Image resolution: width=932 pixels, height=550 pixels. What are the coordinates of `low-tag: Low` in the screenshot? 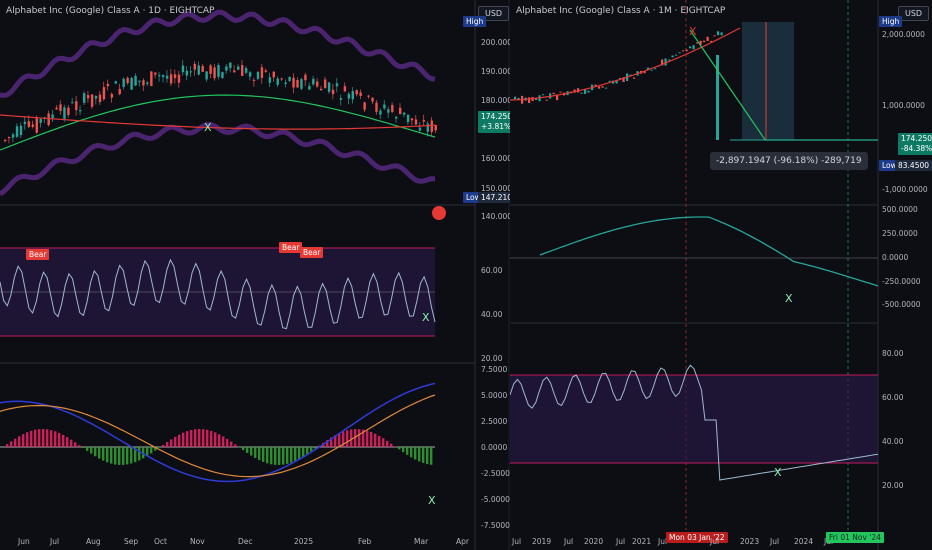 It's located at (889, 165).